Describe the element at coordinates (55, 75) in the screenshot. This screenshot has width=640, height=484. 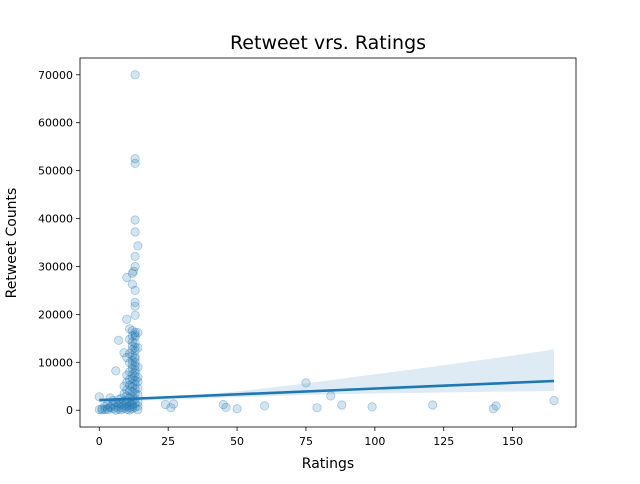
I see `y-tick-label: 70000` at that location.